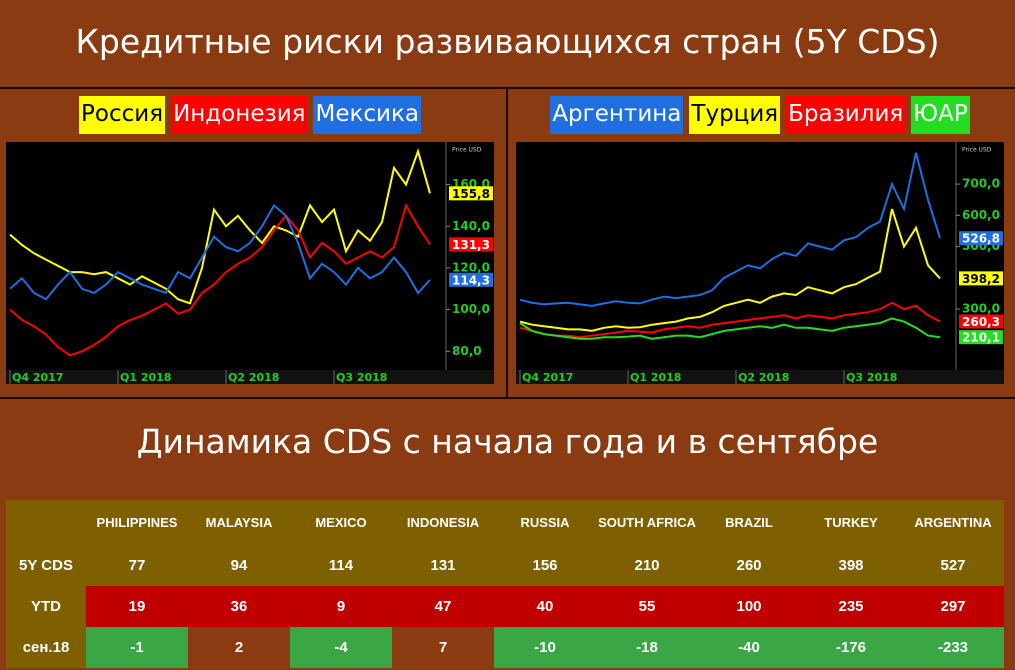  What do you see at coordinates (735, 115) in the screenshot?
I see `legend-entry: Турция` at bounding box center [735, 115].